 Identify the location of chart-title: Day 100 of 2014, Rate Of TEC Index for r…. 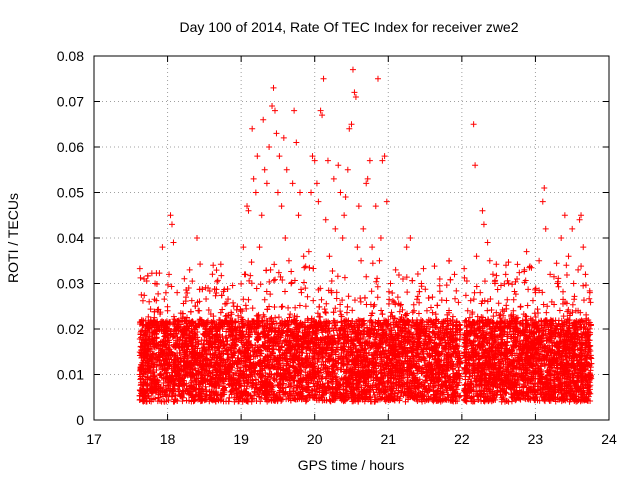
(348, 27).